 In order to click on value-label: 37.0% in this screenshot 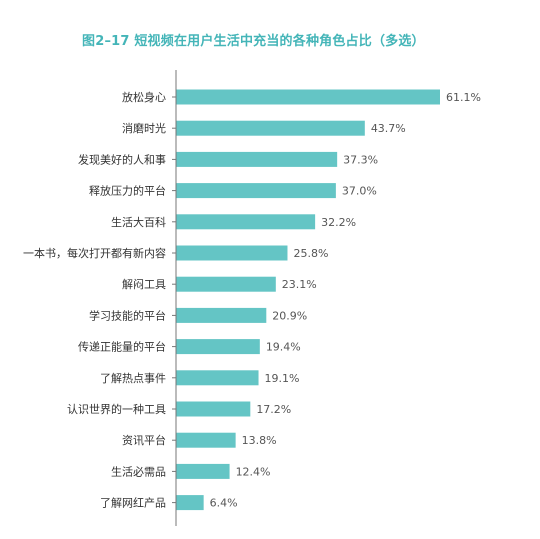, I will do `click(359, 191)`.